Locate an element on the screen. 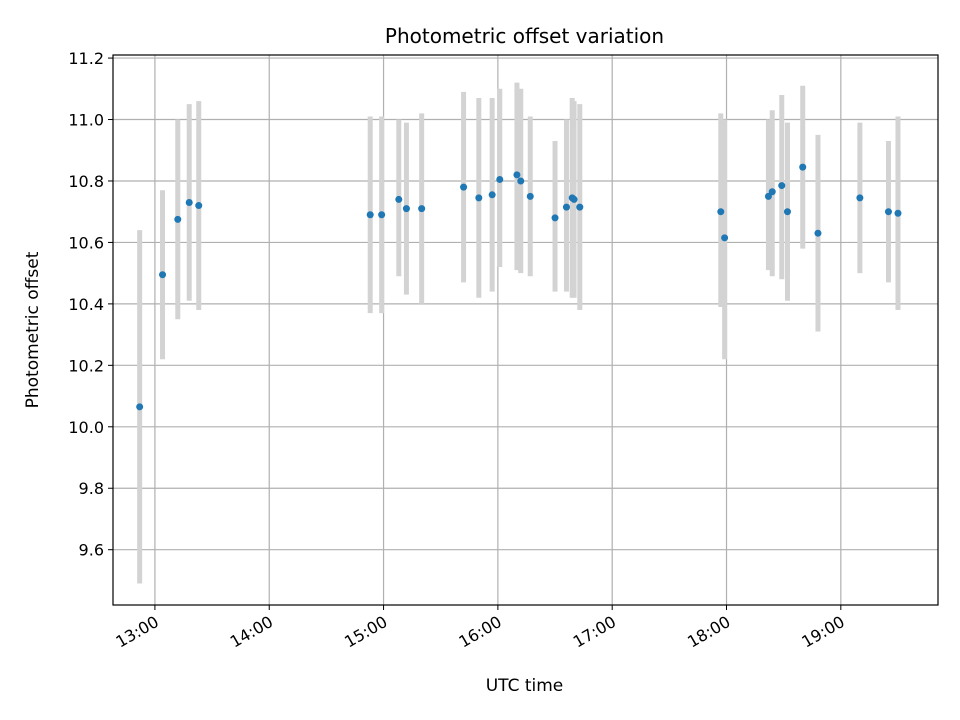  y-tick-label: 10.0 is located at coordinates (86, 427).